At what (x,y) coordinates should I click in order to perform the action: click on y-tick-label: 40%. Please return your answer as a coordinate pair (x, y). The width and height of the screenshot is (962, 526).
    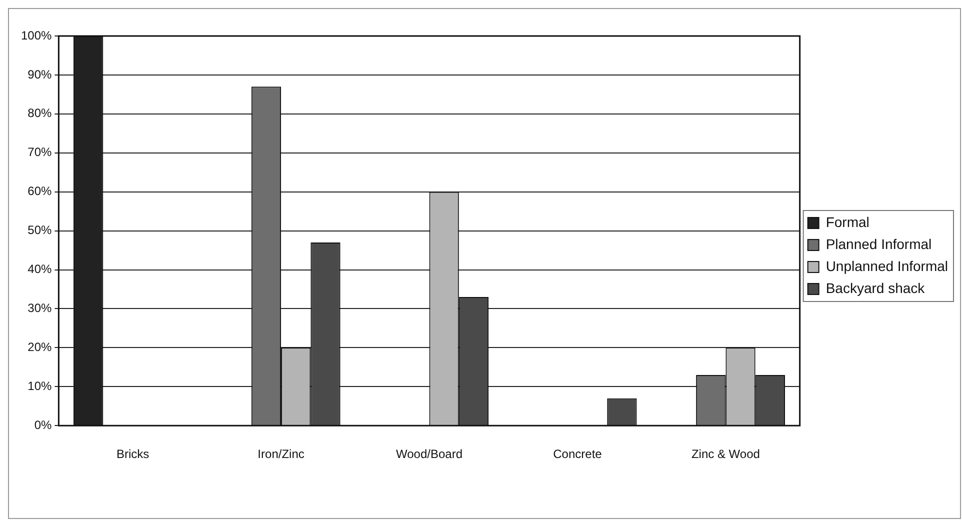
    Looking at the image, I should click on (40, 269).